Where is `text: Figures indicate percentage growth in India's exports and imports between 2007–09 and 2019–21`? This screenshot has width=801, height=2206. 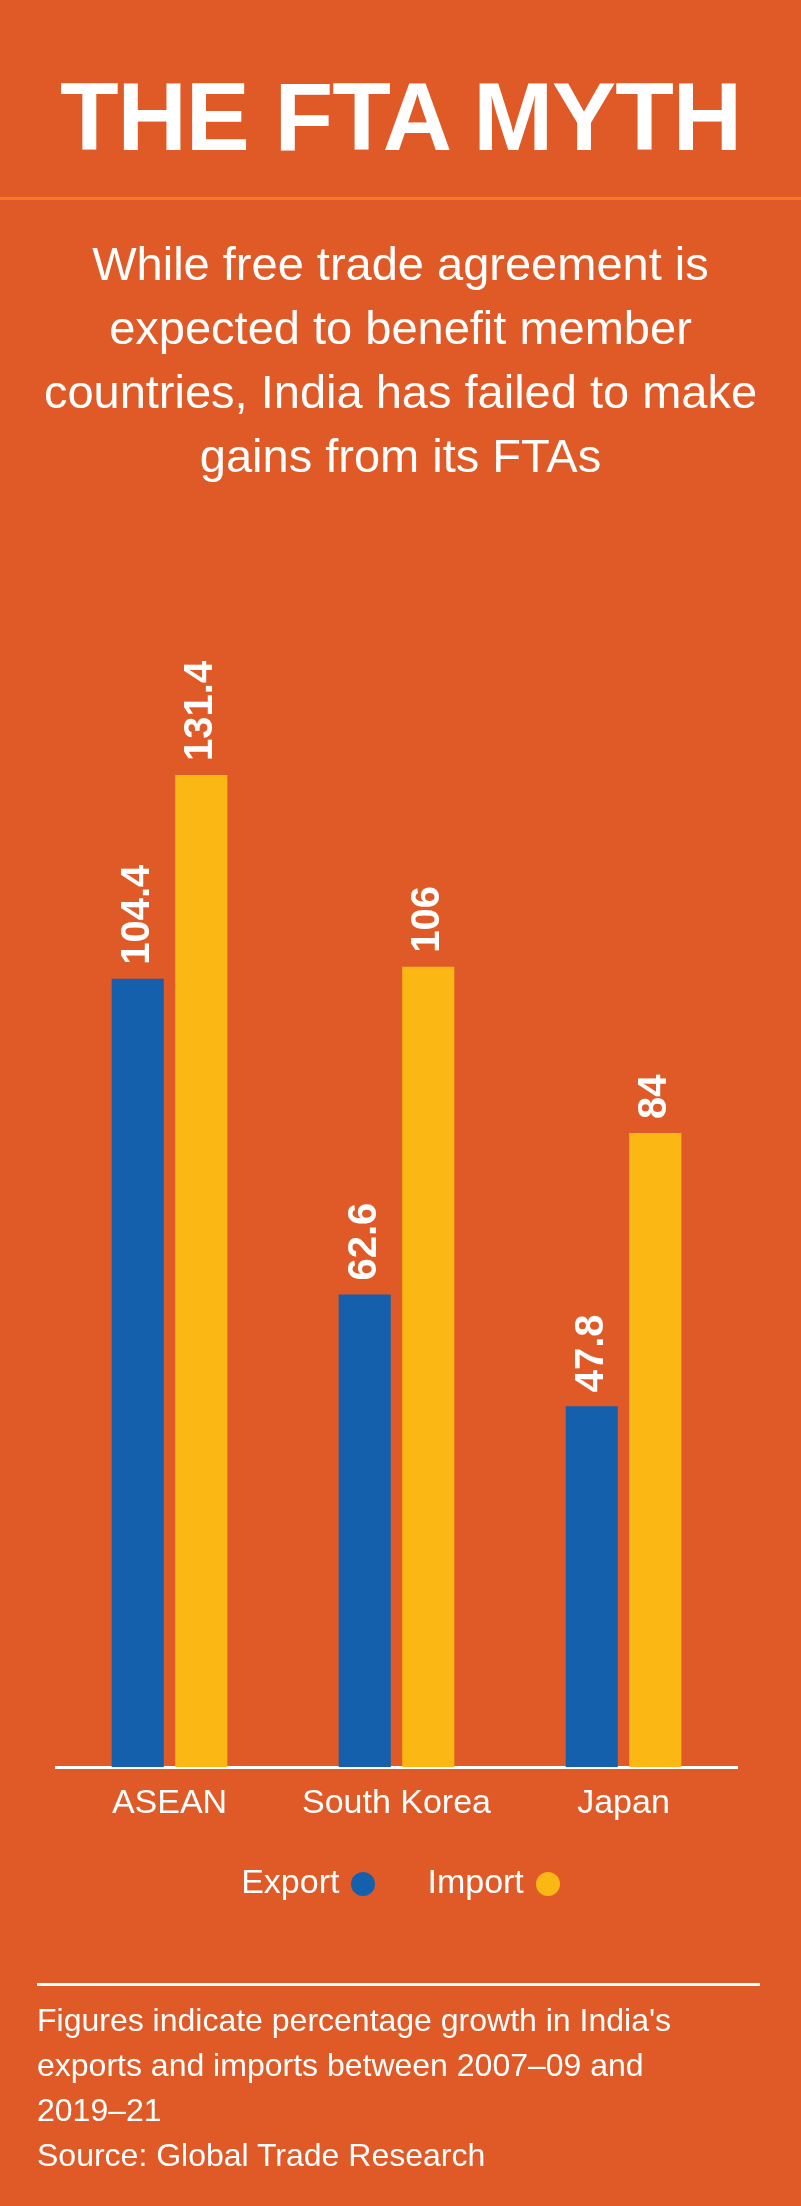 text: Figures indicate percentage growth in India's exports and imports between 2007–09 and 2019–21 is located at coordinates (355, 2065).